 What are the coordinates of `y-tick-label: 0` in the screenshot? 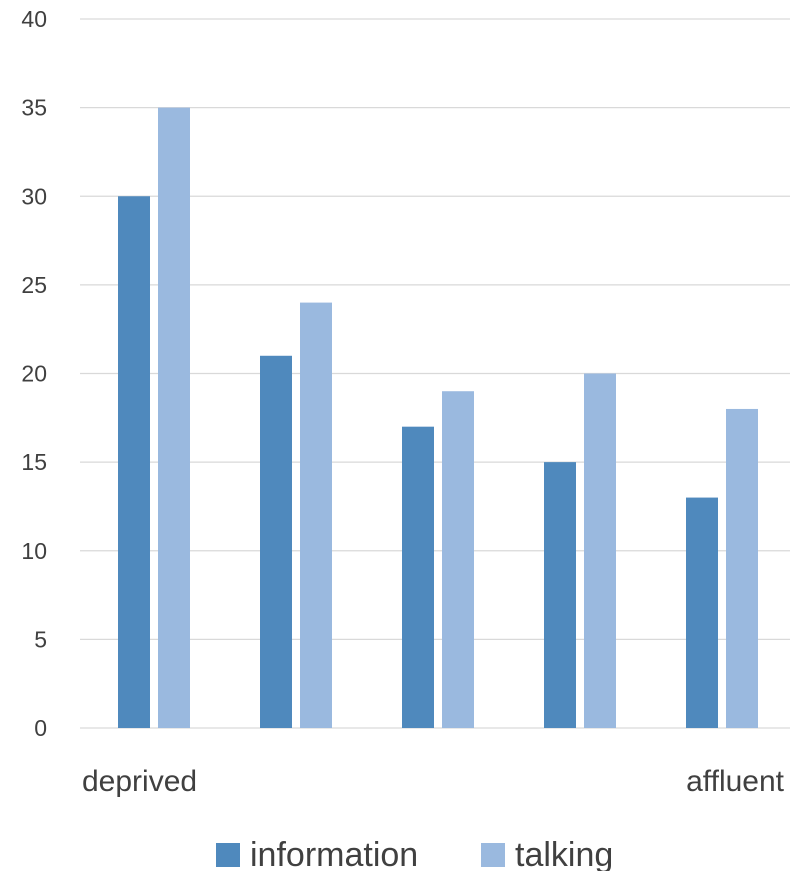 It's located at (40, 728).